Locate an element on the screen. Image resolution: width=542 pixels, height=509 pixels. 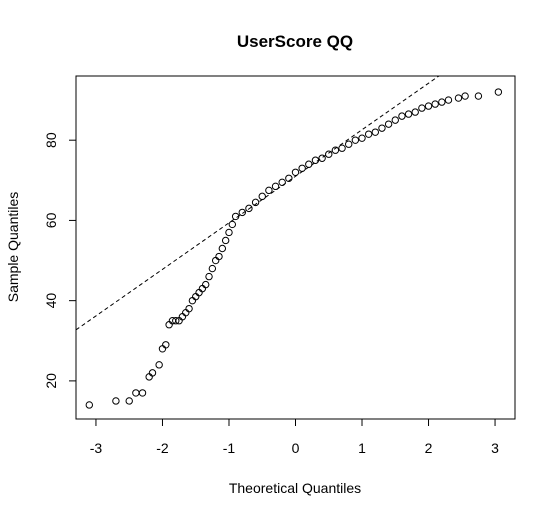
y-axis-label: Sample Quantiles is located at coordinates (13, 247).